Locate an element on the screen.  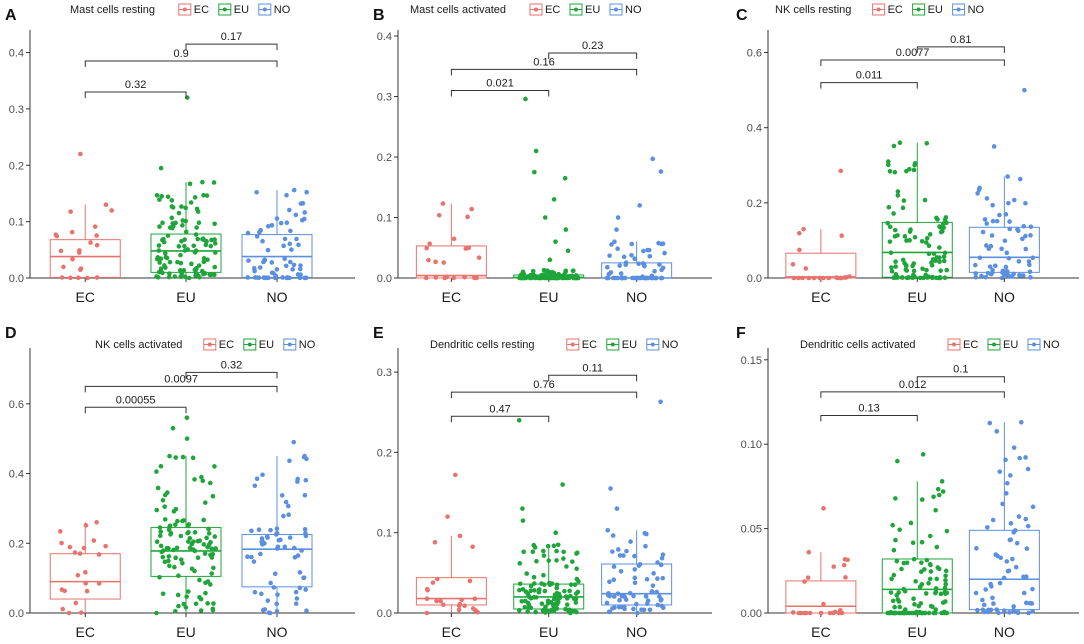
box-iqr is located at coordinates (821, 597).